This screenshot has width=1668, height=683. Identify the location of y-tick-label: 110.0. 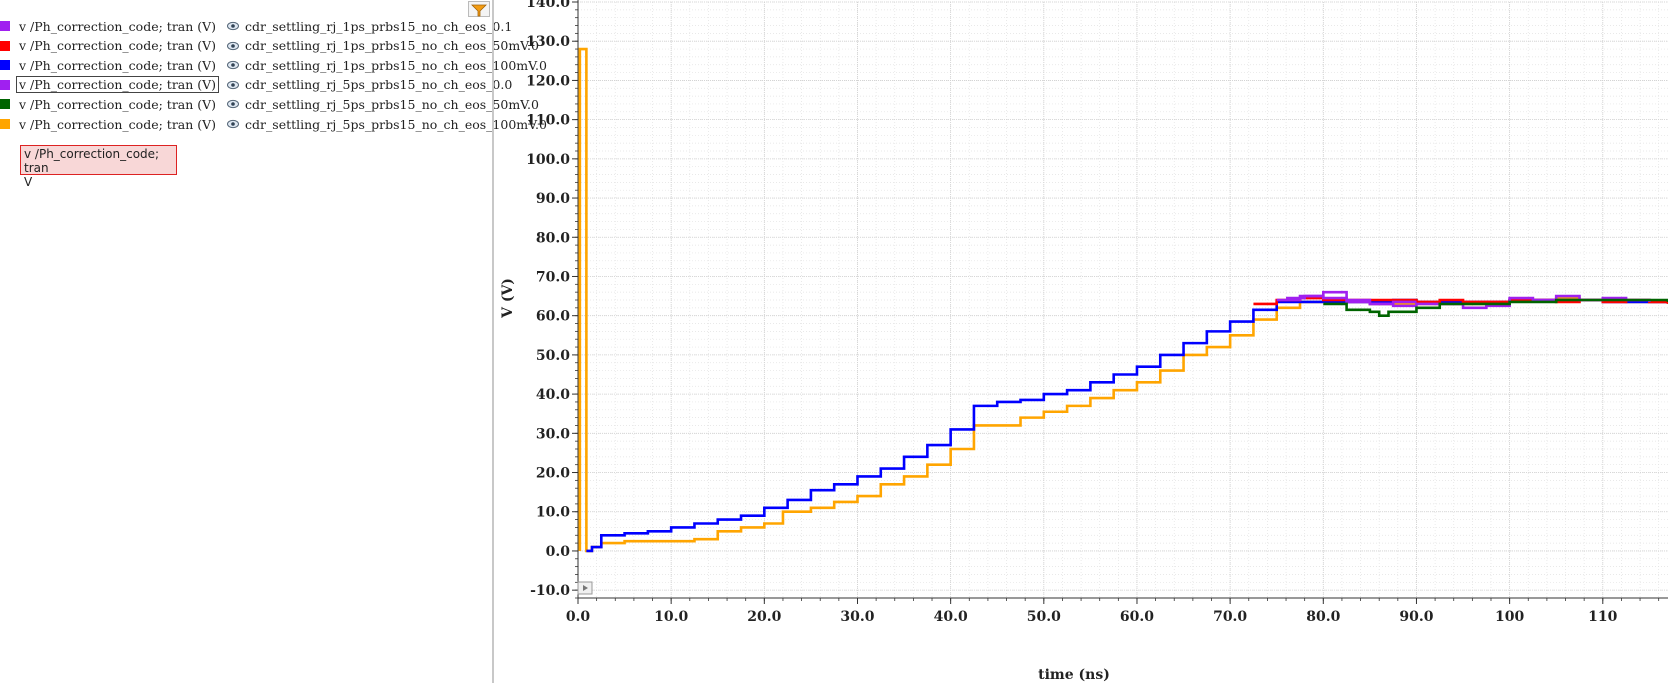
(548, 121).